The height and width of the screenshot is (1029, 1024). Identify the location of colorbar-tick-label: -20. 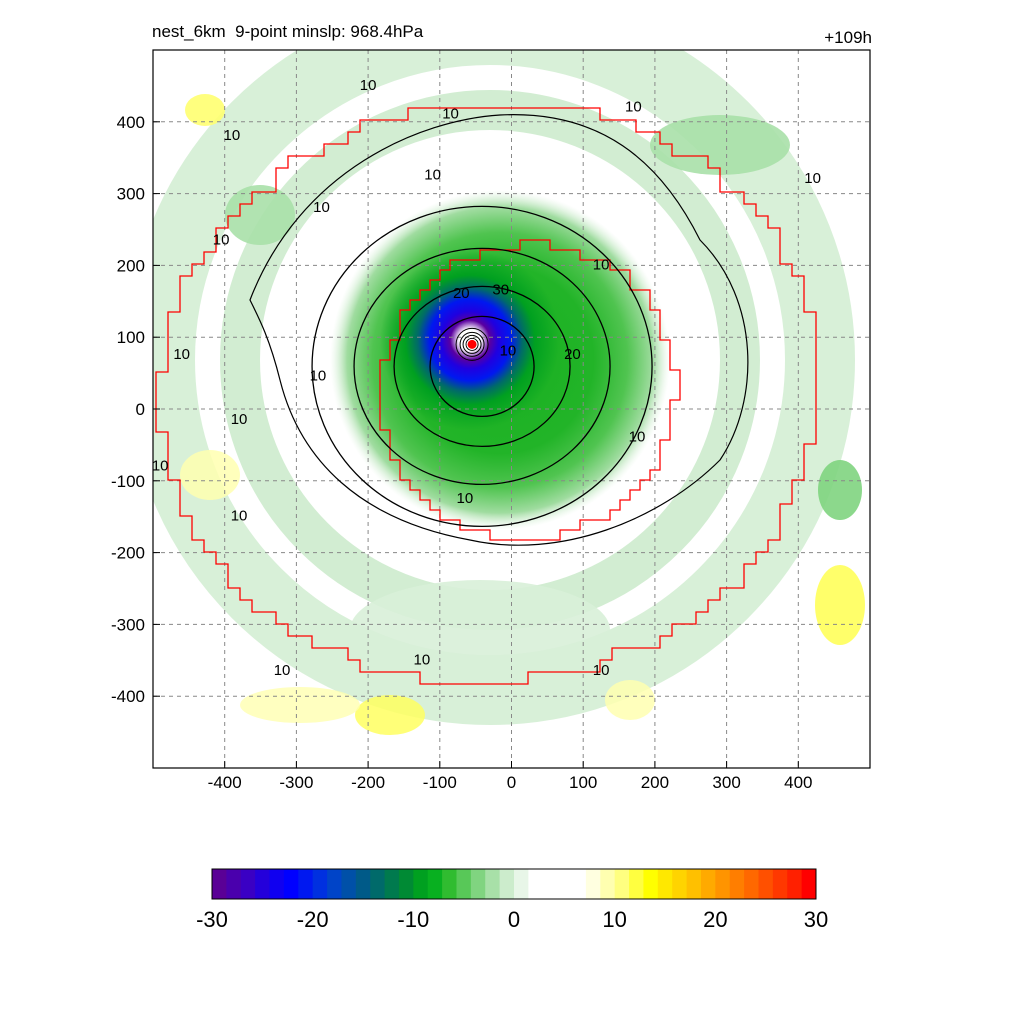
(313, 919).